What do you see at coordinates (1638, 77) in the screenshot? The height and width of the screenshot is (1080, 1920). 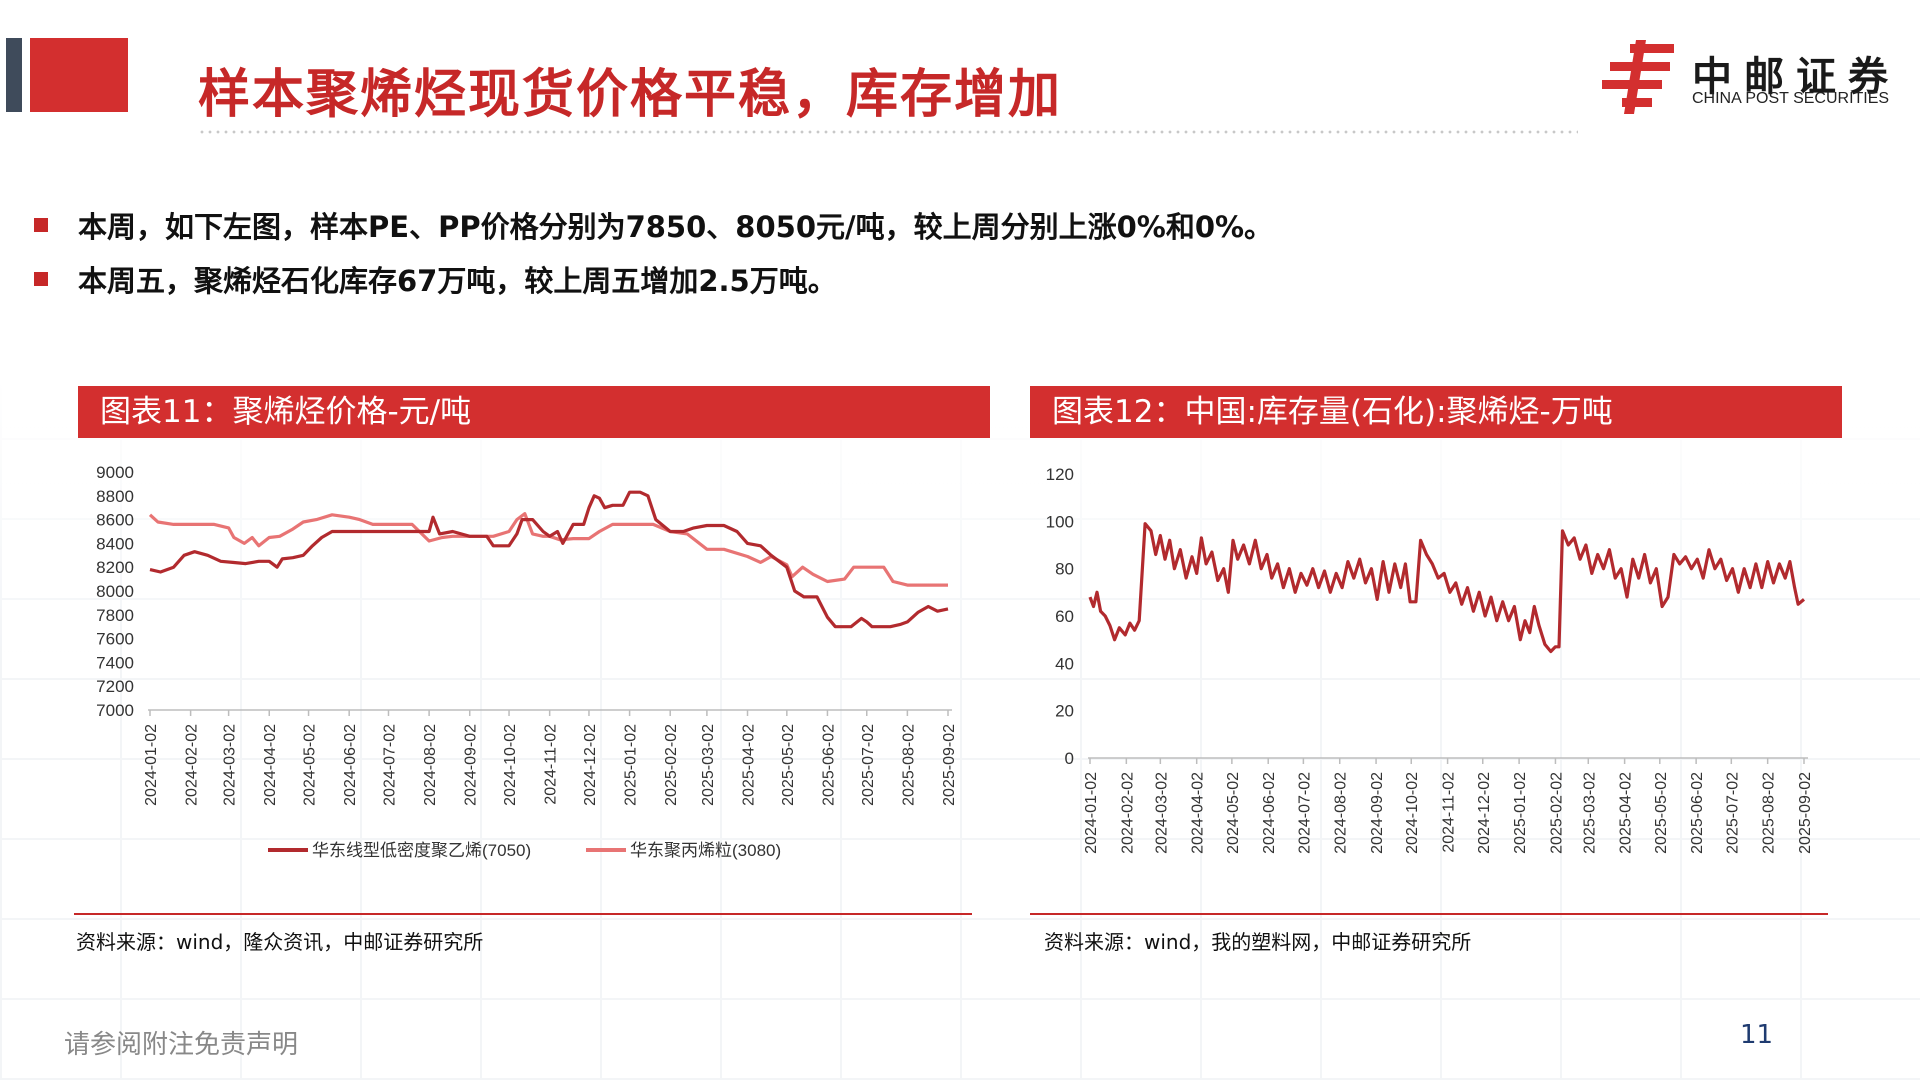 I see `china-post-logo-icon` at bounding box center [1638, 77].